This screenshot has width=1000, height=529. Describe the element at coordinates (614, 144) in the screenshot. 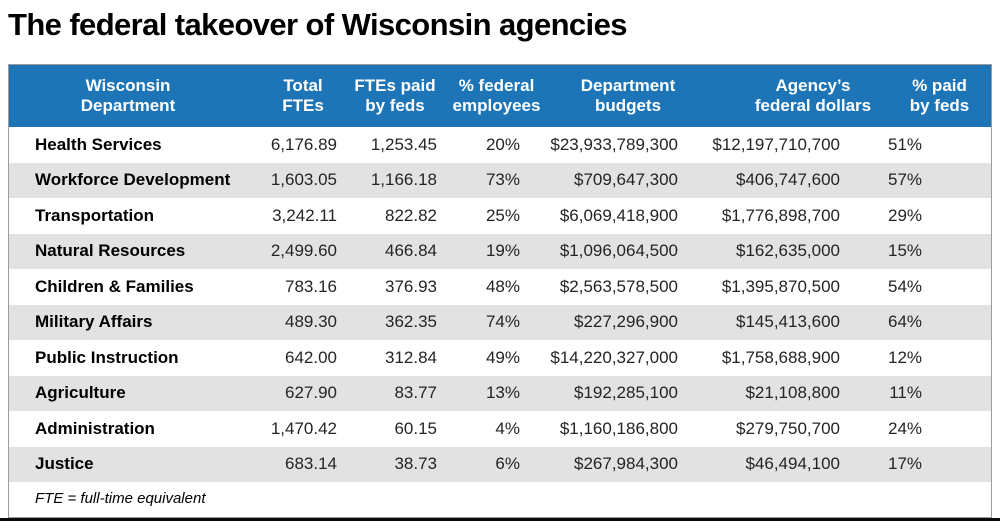

I see `cell-department_budgets: $23,933,789,300` at that location.